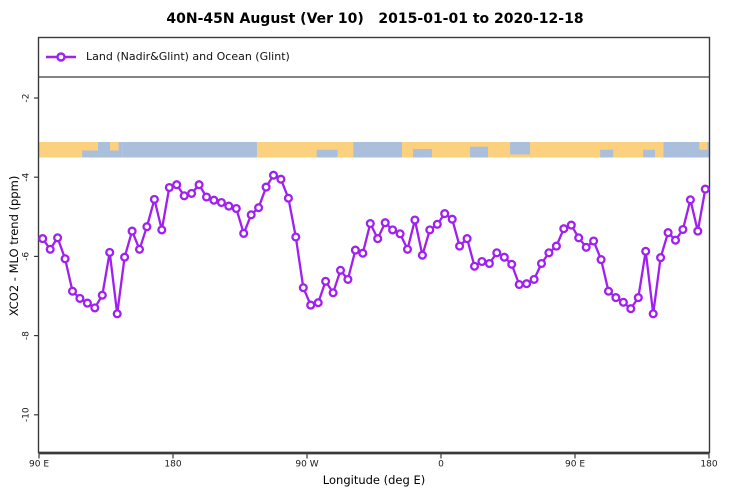 The height and width of the screenshot is (500, 750). I want to click on y-axis-title: XCO2 - MLO trend (ppm), so click(14, 246).